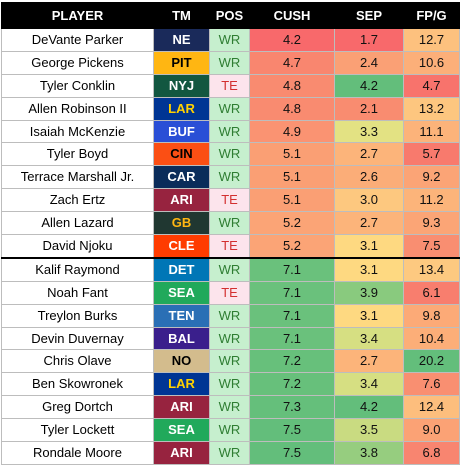 The width and height of the screenshot is (460, 466). What do you see at coordinates (77, 246) in the screenshot?
I see `player-name: David Njoku` at bounding box center [77, 246].